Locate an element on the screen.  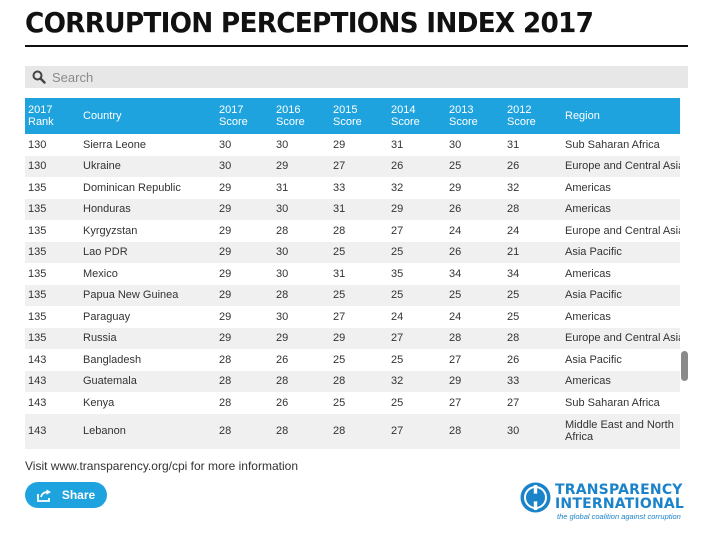
cell-score-2012: 25 is located at coordinates (533, 295).